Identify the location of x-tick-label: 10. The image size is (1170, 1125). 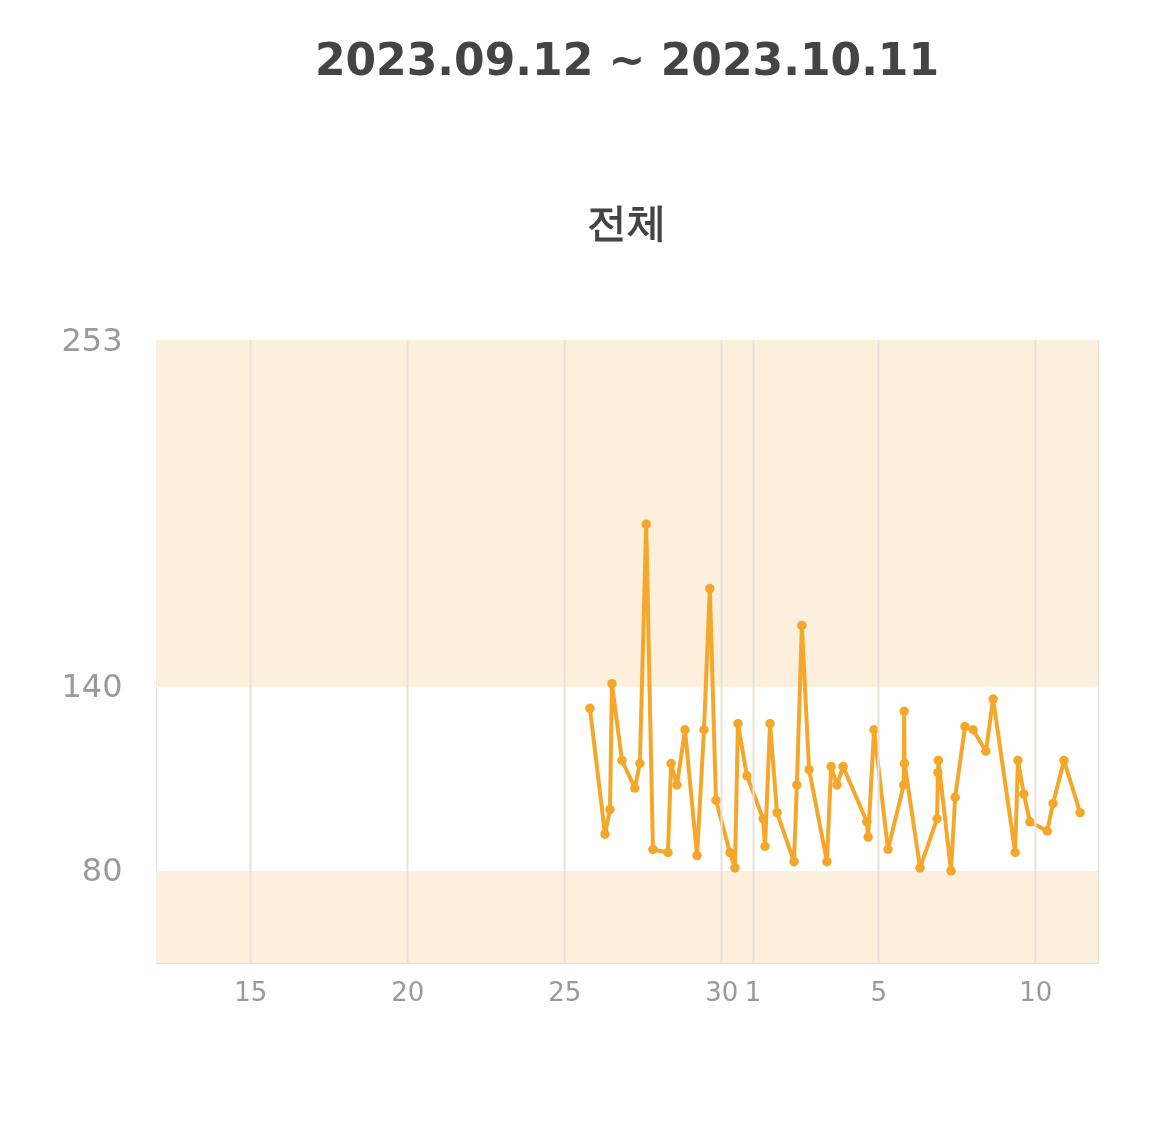
(1036, 991).